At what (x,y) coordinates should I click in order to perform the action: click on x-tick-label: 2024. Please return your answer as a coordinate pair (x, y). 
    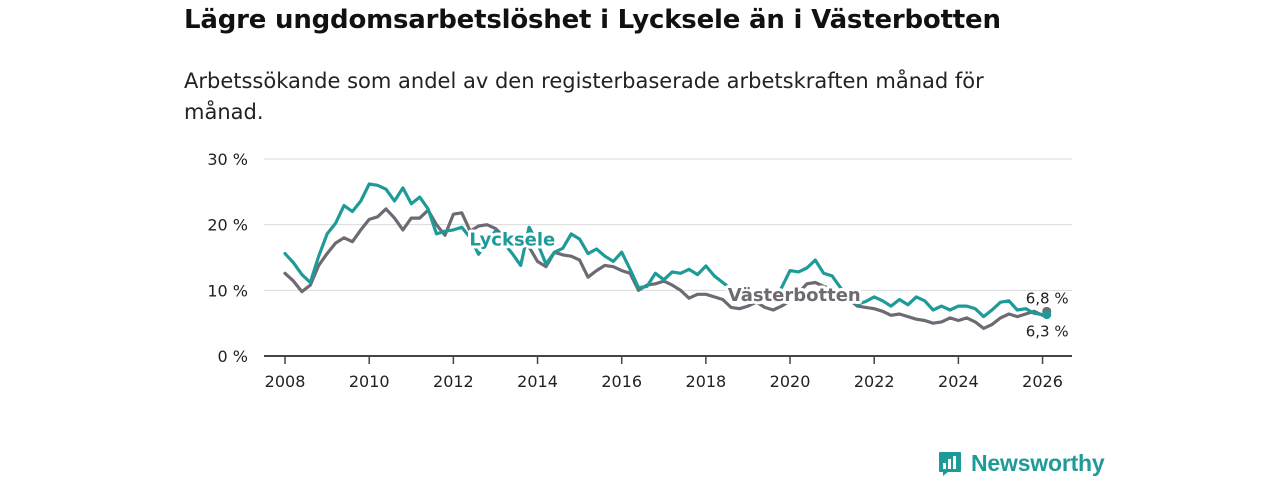
    Looking at the image, I should click on (958, 381).